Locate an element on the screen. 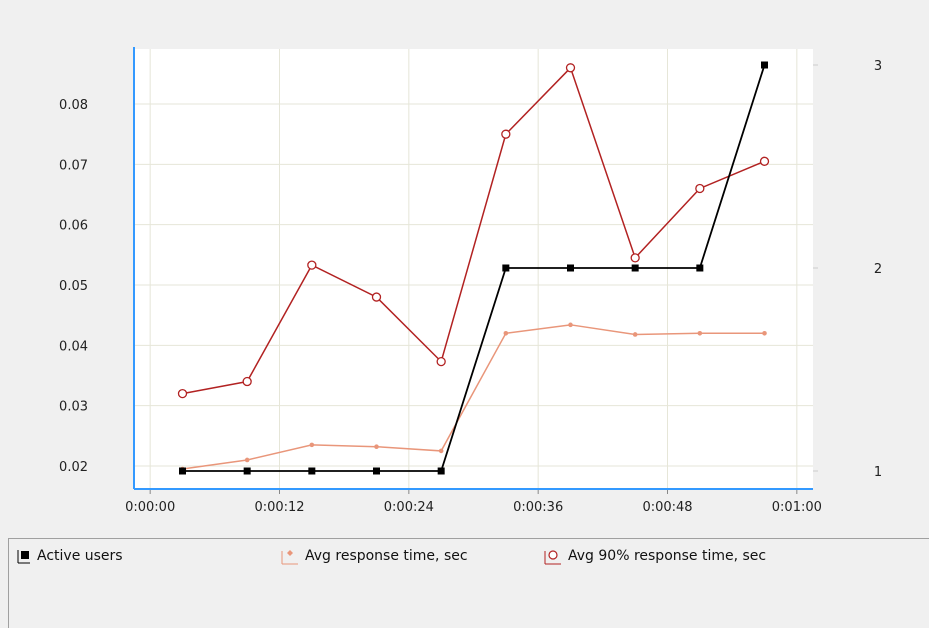 Image resolution: width=929 pixels, height=628 pixels. x-tick-label: 0:00:24 is located at coordinates (409, 507).